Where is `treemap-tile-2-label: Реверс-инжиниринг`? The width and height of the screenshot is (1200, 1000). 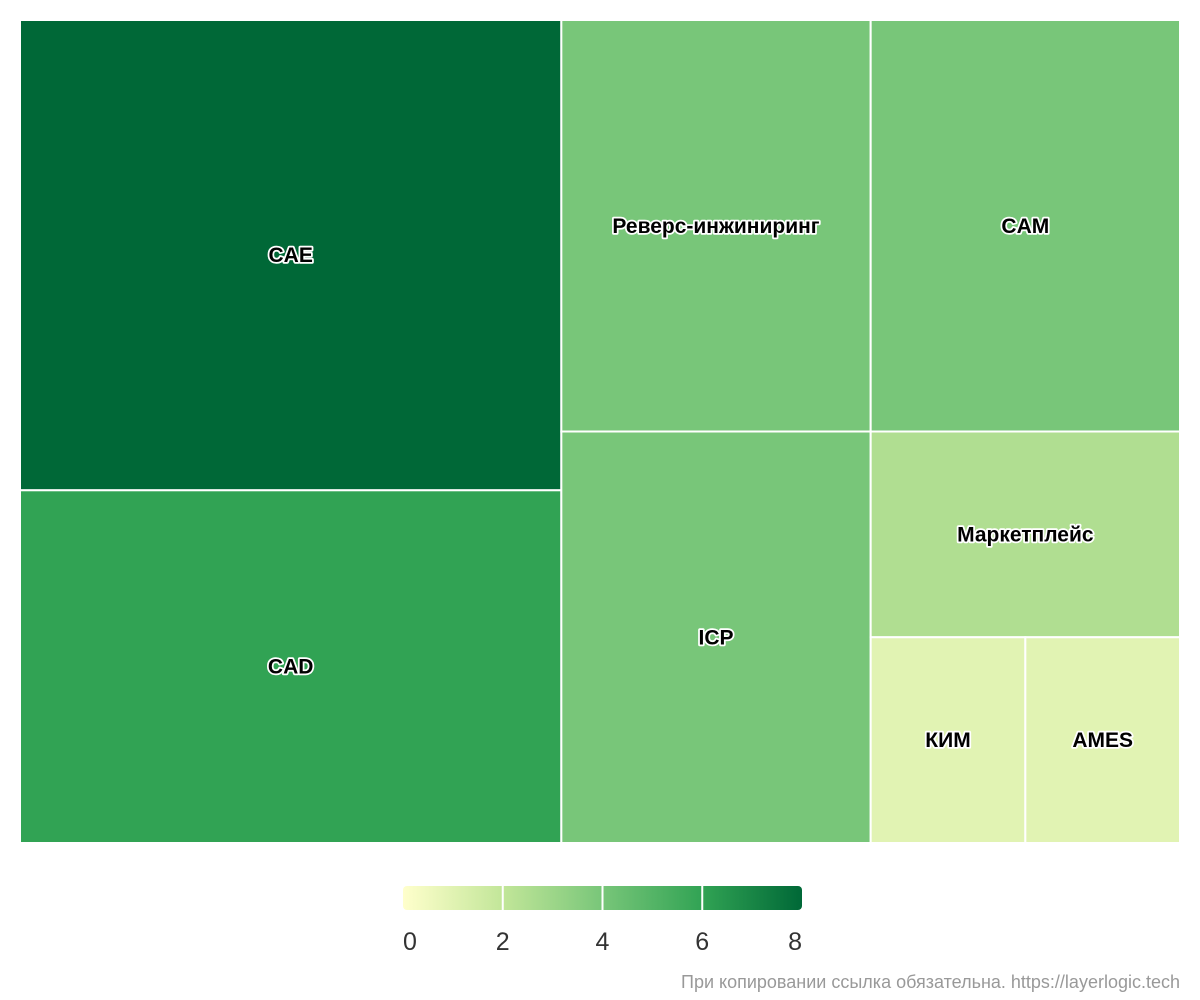
treemap-tile-2-label: Реверс-инжиниринг is located at coordinates (715, 226).